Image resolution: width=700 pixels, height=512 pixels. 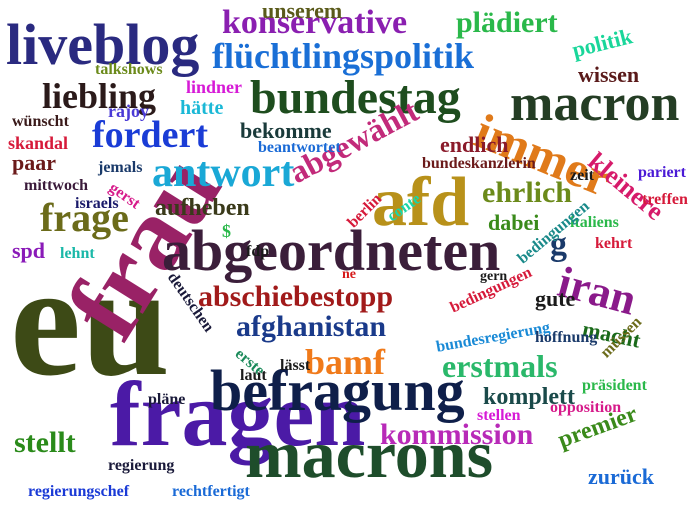 I want to click on word-fdp: fdp, so click(x=258, y=251).